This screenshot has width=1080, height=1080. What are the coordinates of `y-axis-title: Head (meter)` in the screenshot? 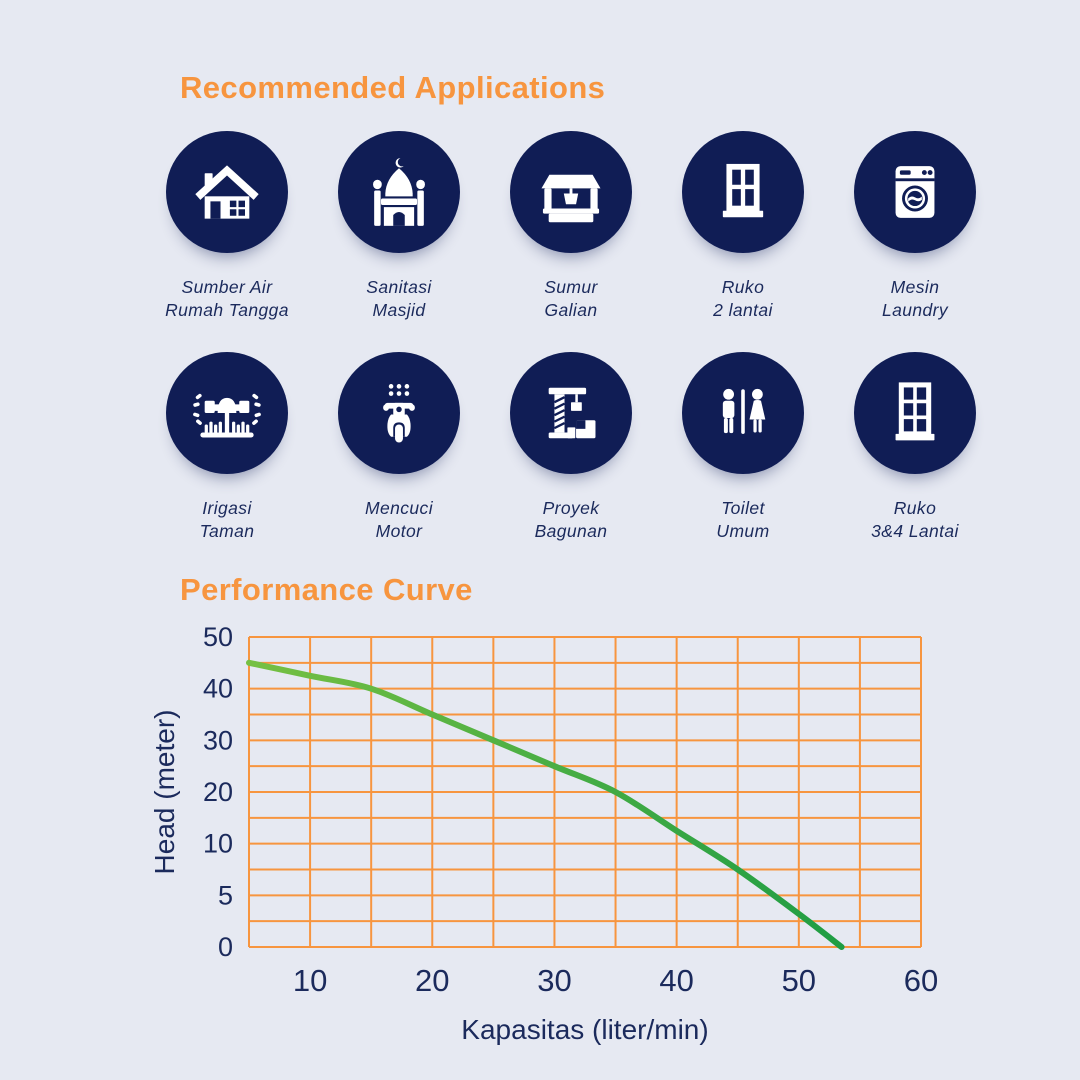 It's located at (164, 792).